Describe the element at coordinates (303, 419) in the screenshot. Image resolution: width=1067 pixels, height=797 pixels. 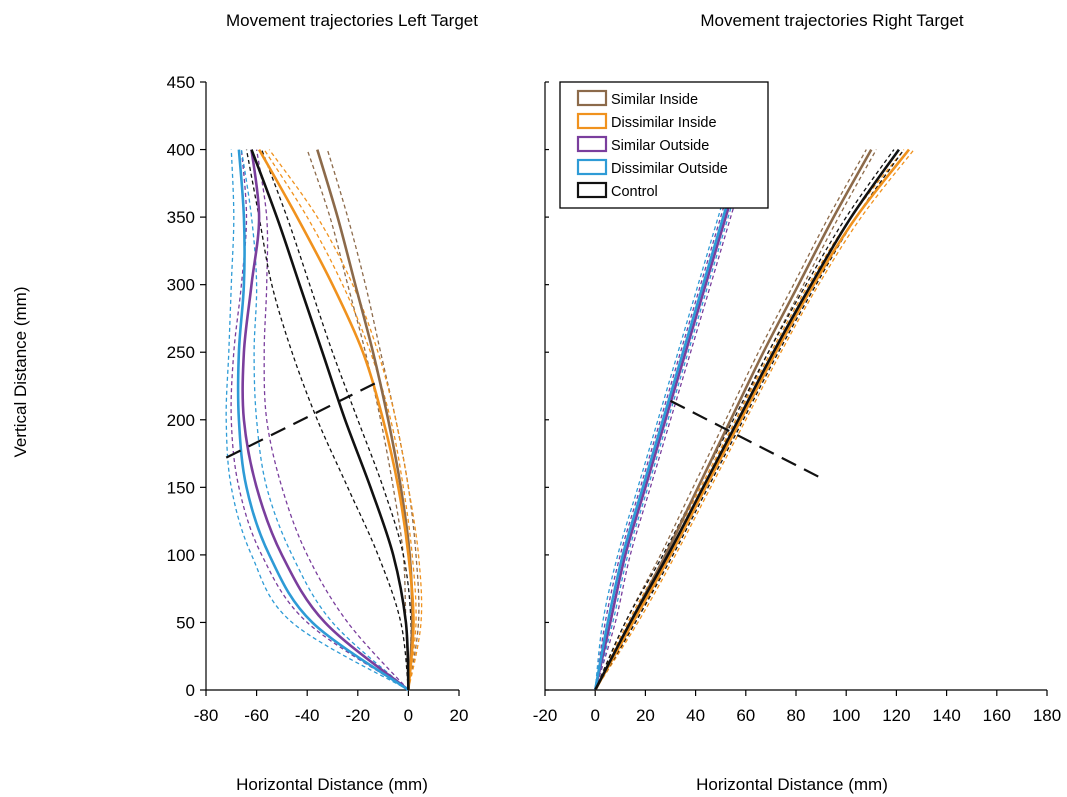
I see `left-movement-divider-line` at that location.